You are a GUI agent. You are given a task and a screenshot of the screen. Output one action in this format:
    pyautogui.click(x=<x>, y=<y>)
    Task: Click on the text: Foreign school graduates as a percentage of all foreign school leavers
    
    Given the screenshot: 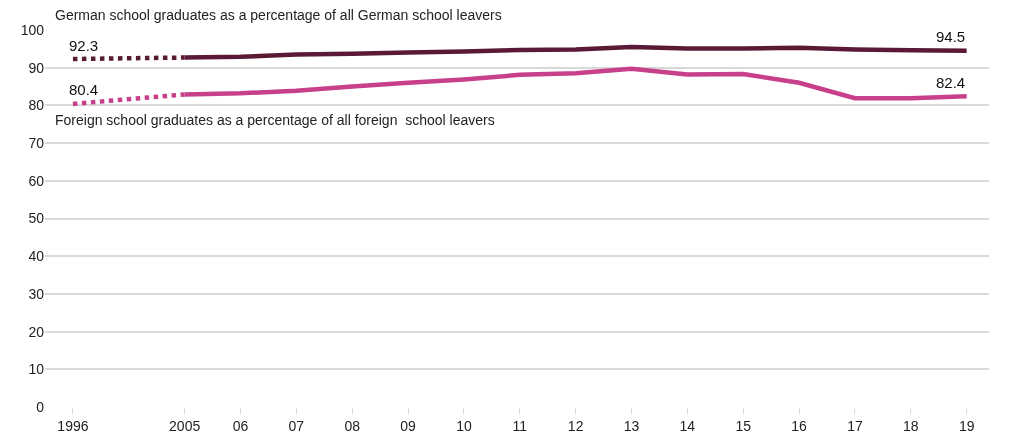 What is the action you would take?
    pyautogui.click(x=275, y=120)
    